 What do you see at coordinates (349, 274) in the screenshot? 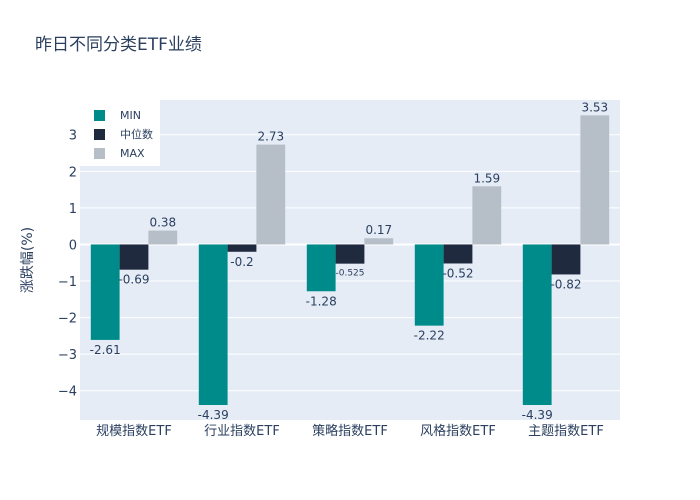
I see `data-label: -0.525` at bounding box center [349, 274].